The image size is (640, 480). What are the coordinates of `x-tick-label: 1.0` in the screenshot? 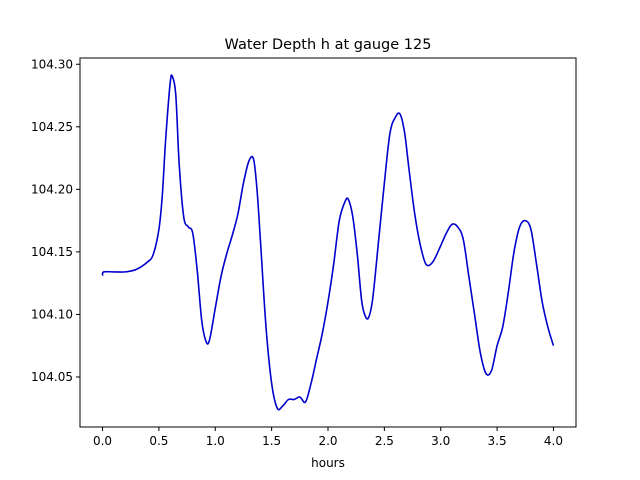 It's located at (215, 441).